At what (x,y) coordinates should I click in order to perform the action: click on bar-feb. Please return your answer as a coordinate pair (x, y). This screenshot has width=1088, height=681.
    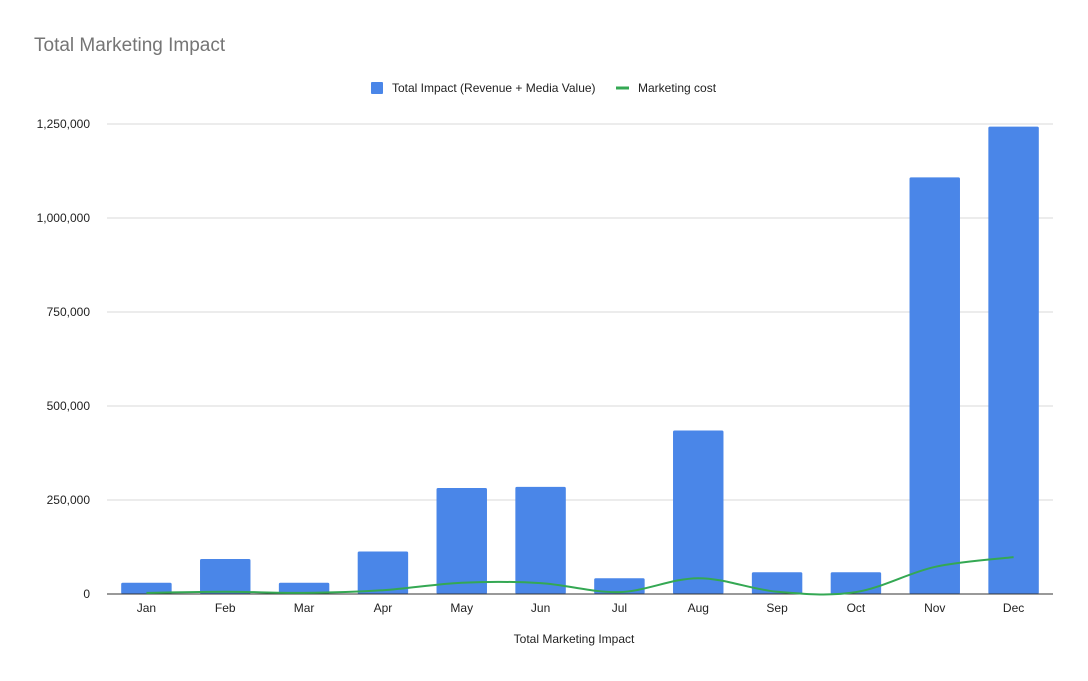
    Looking at the image, I should click on (225, 576).